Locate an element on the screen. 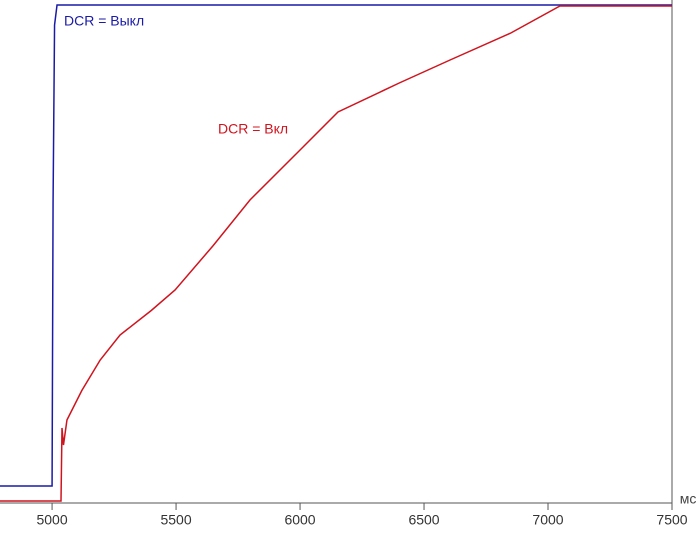  series-label: DCR = Выкл is located at coordinates (104, 21).